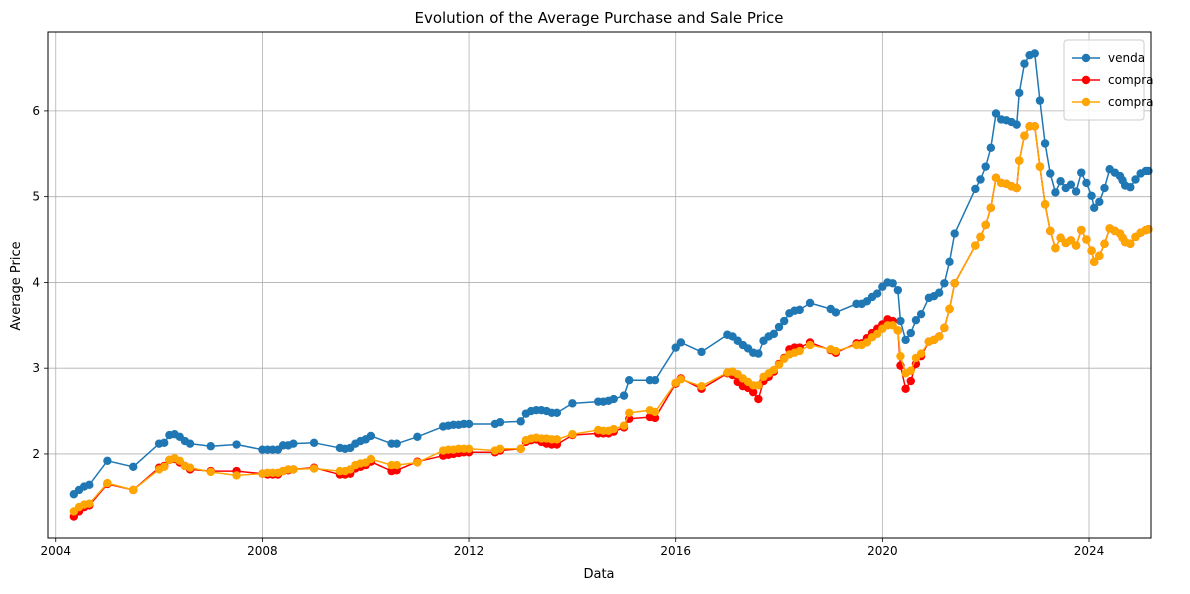 The height and width of the screenshot is (594, 1190). What do you see at coordinates (16, 285) in the screenshot?
I see `y-axis-label: Average Price` at bounding box center [16, 285].